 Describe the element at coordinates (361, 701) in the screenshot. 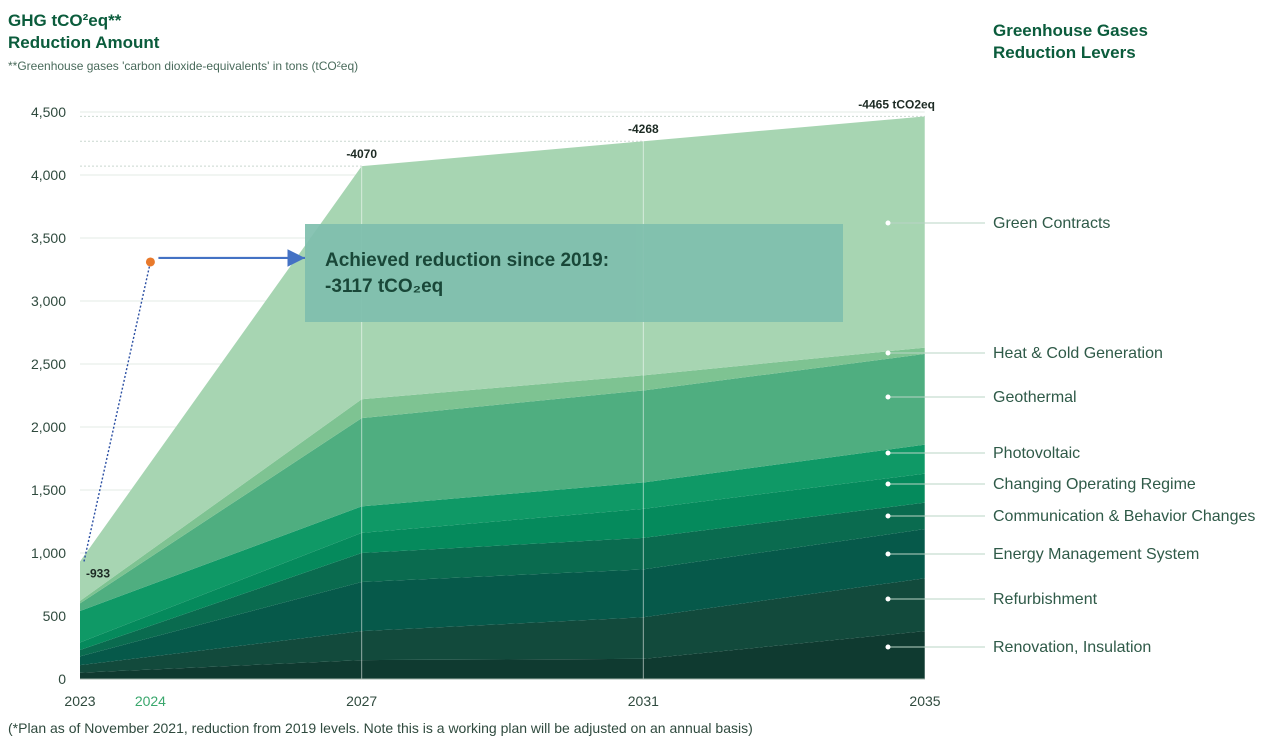

I see `x-tick-label: 2027` at that location.